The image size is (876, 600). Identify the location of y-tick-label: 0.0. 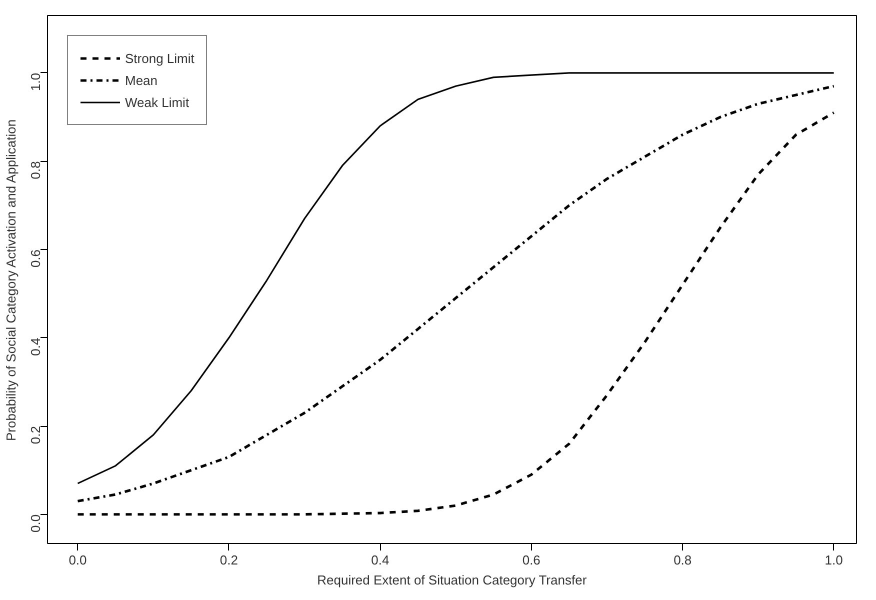
(35, 523).